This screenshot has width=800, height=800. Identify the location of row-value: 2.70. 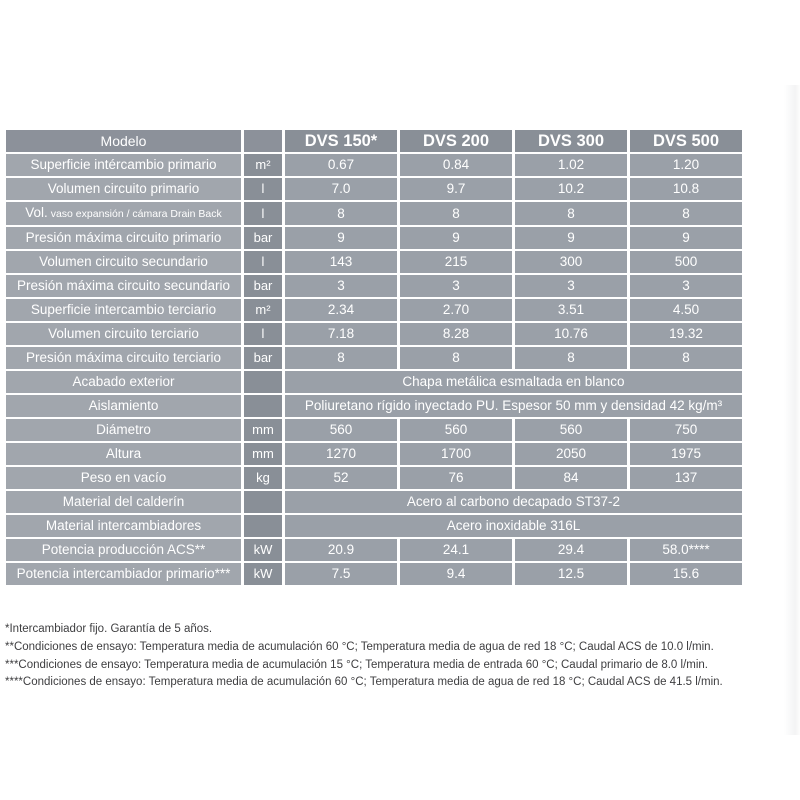
(456, 310).